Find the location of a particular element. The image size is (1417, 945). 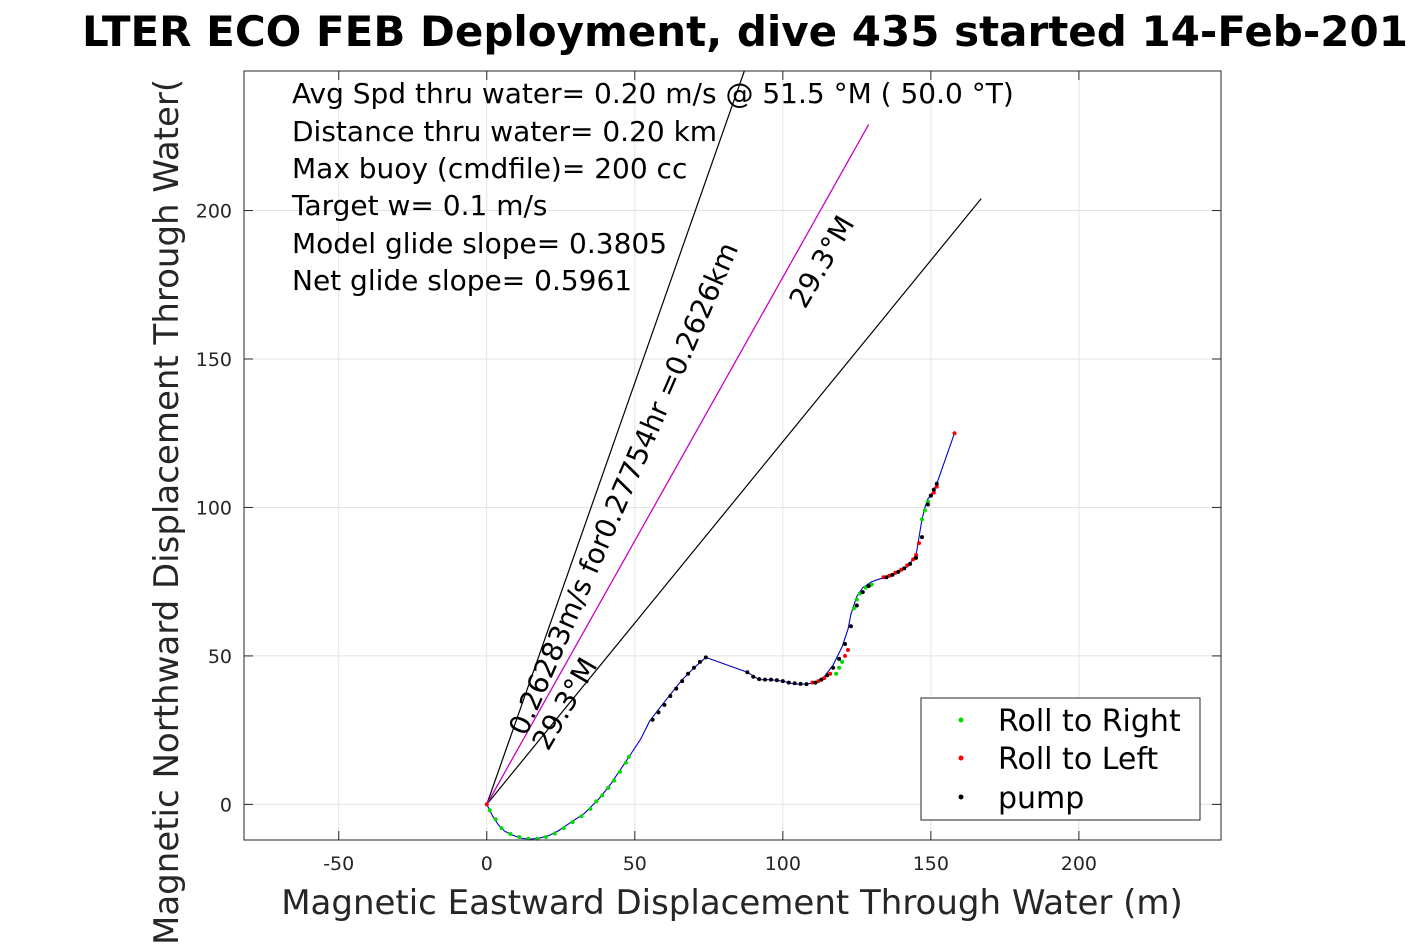

x-tick-label: 50 is located at coordinates (635, 864).